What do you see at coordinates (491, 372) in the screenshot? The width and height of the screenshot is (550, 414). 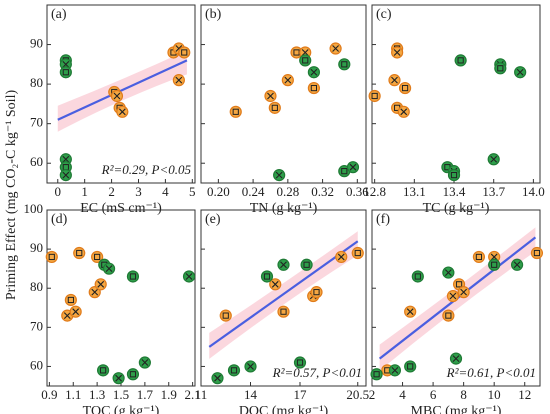 I see `annotation: R²=0.61, P<0.01` at bounding box center [491, 372].